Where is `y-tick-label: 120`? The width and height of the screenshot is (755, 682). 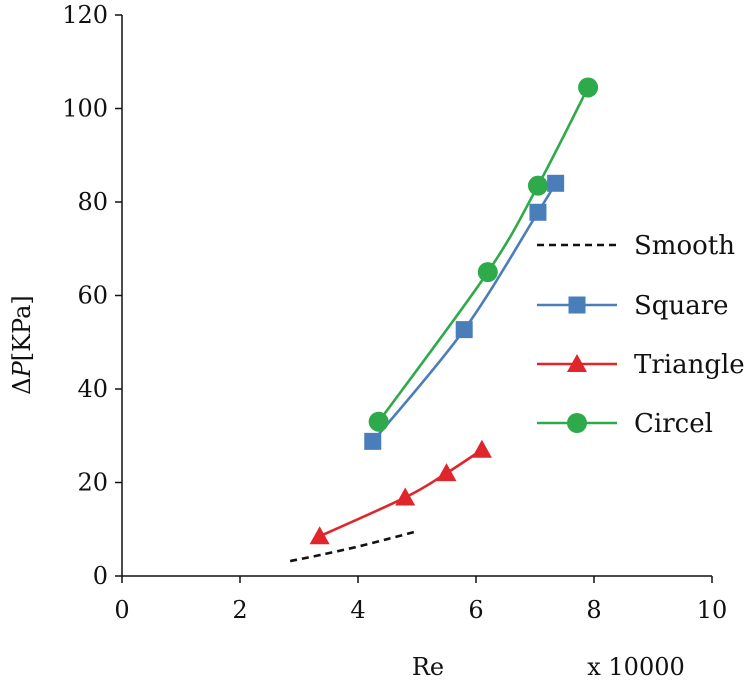
y-tick-label: 120 is located at coordinates (85, 15).